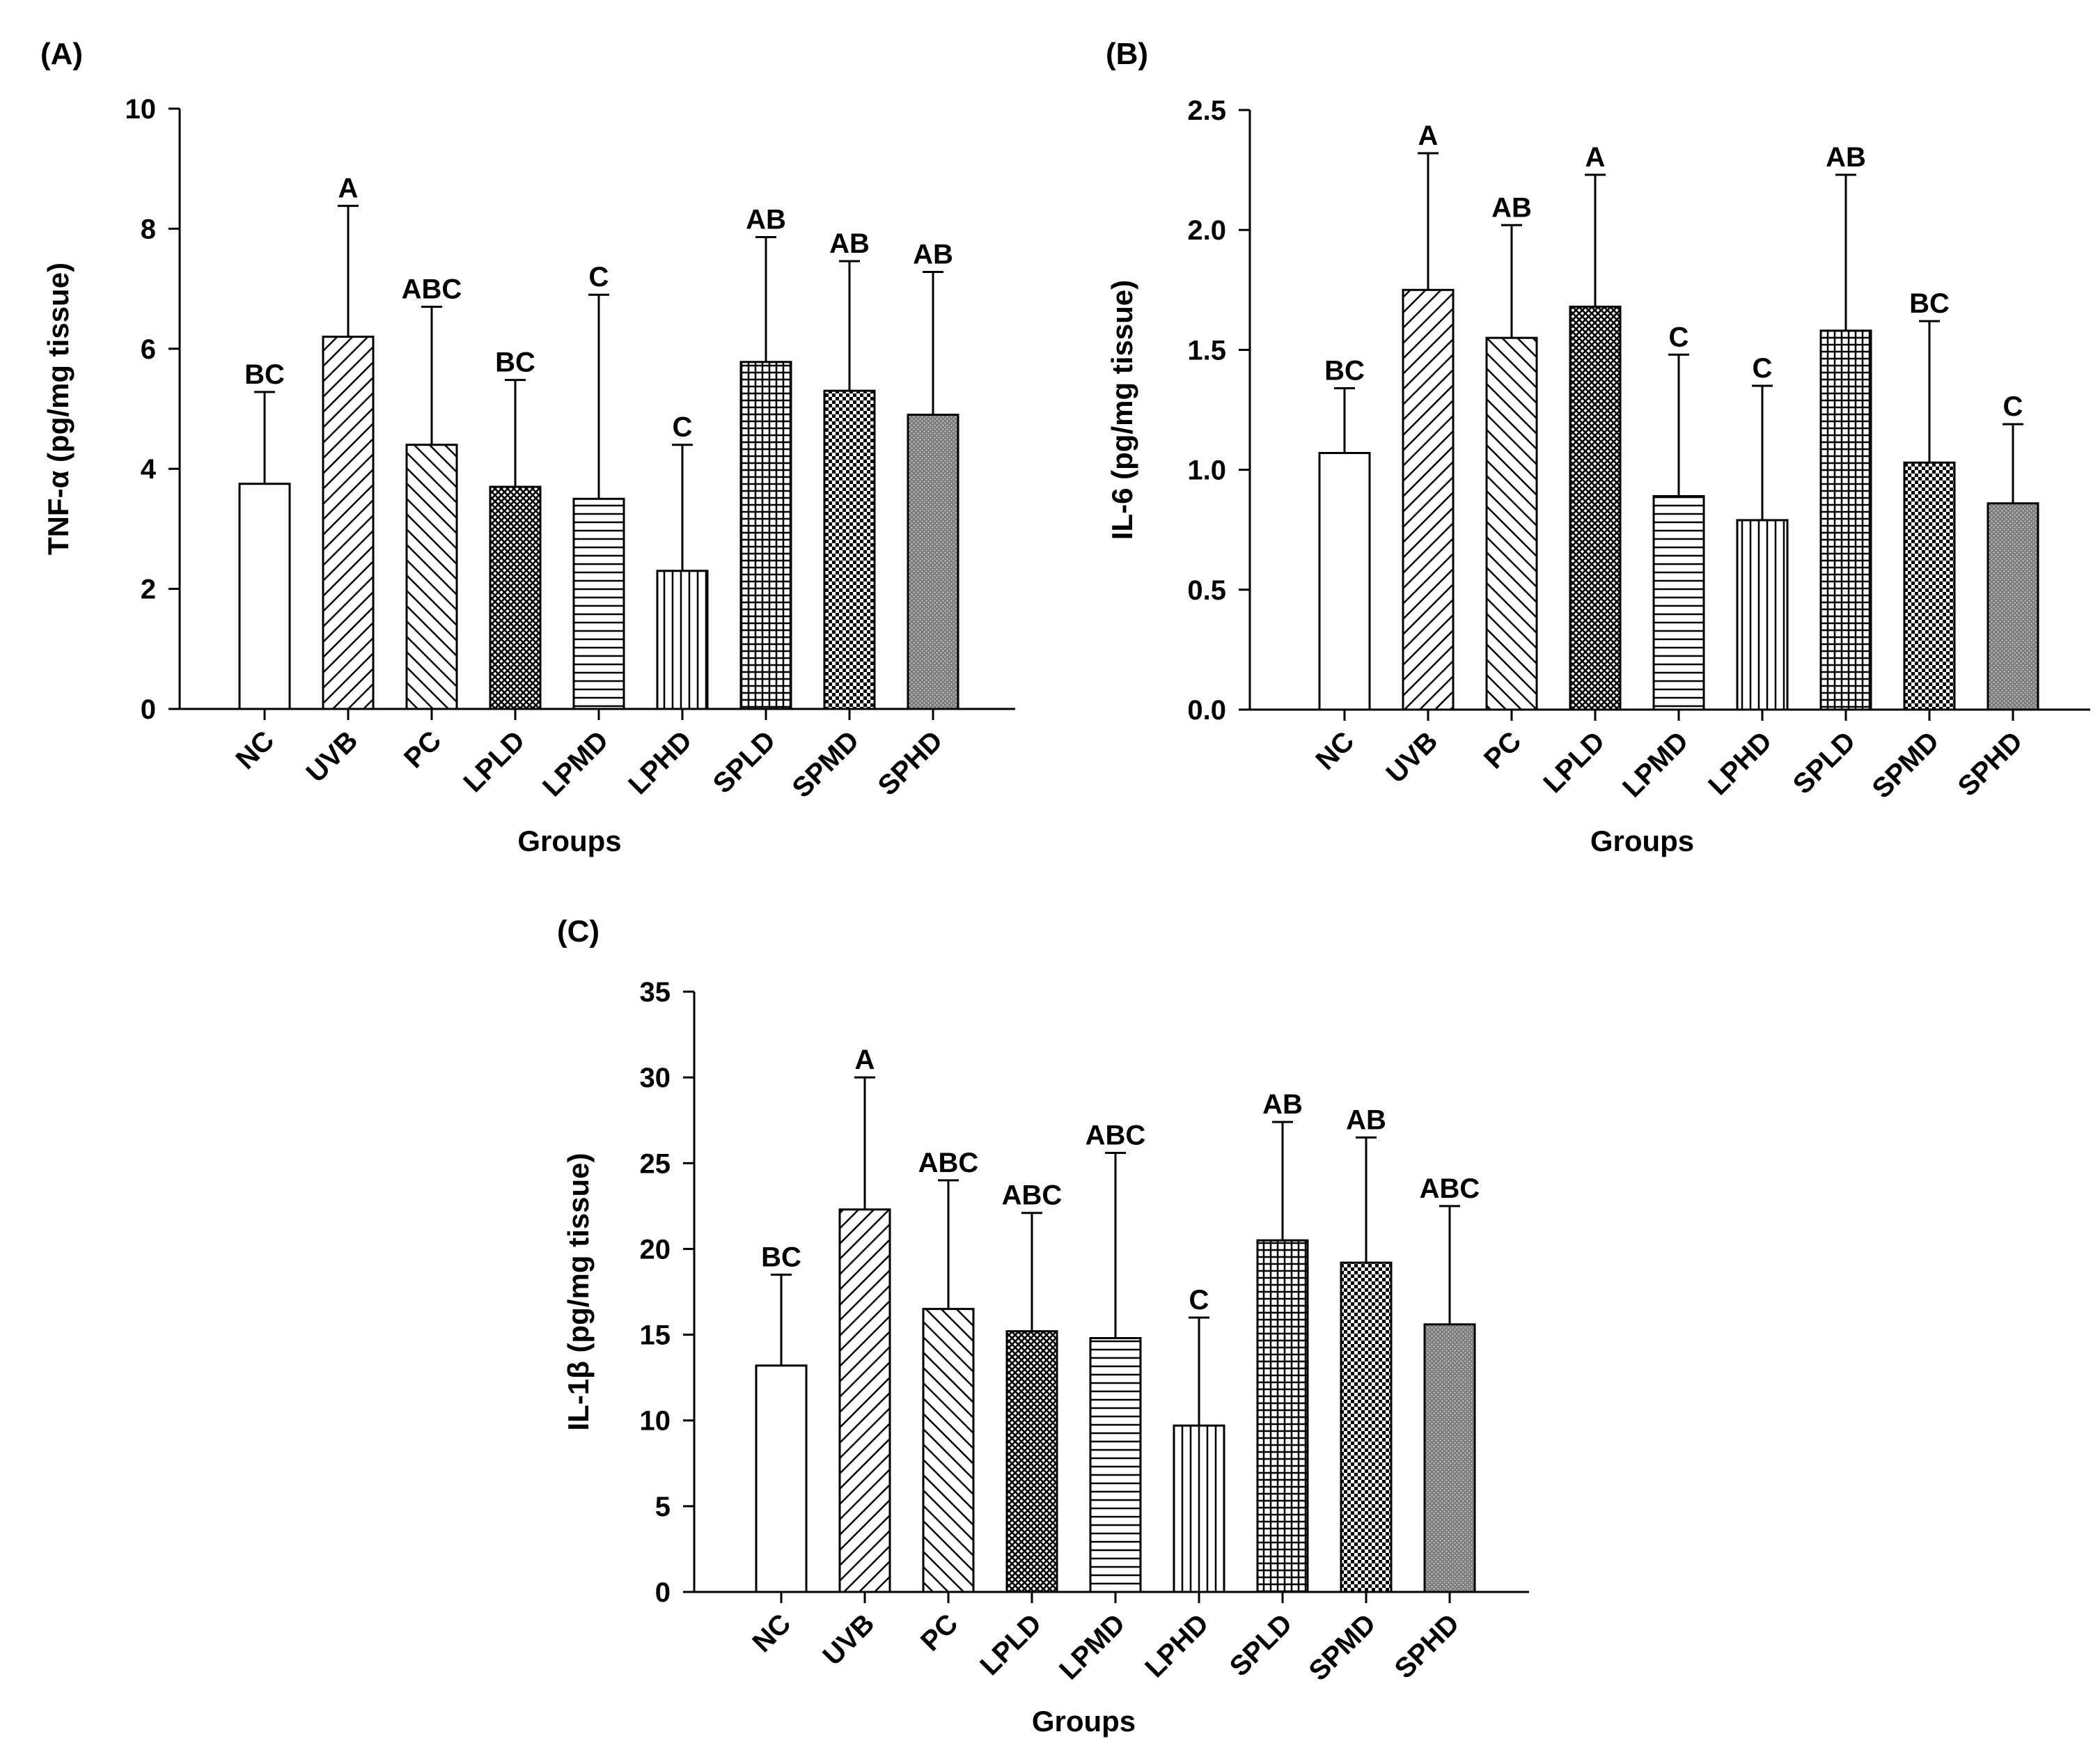 Image resolution: width=2100 pixels, height=1757 pixels. I want to click on y-tick-label: 25, so click(655, 1163).